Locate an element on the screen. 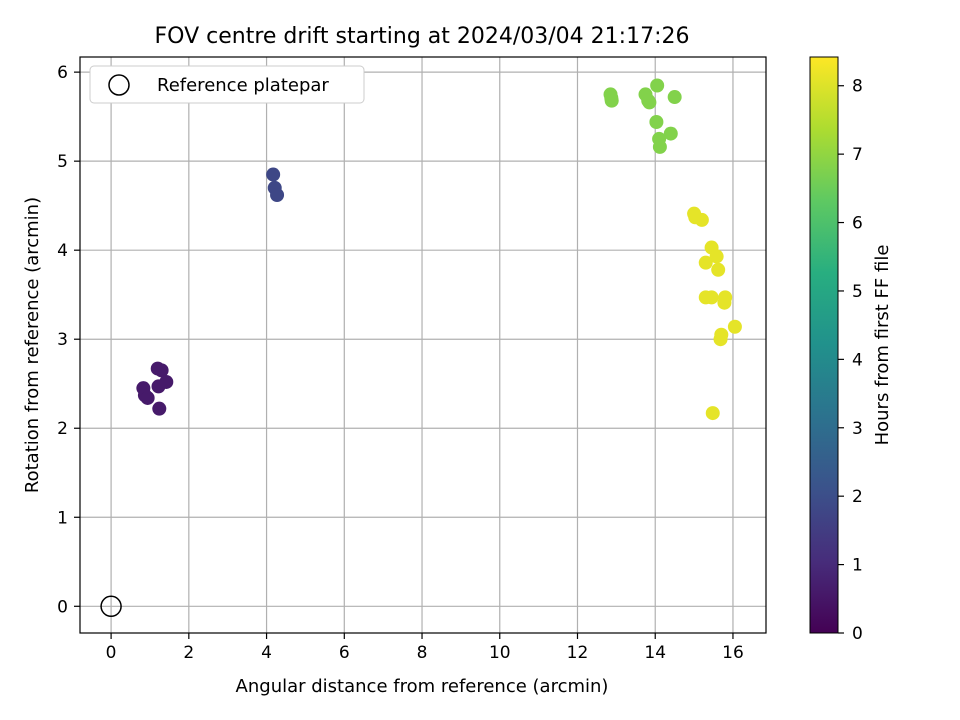  colorbar-tick-label: 2 is located at coordinates (857, 497).